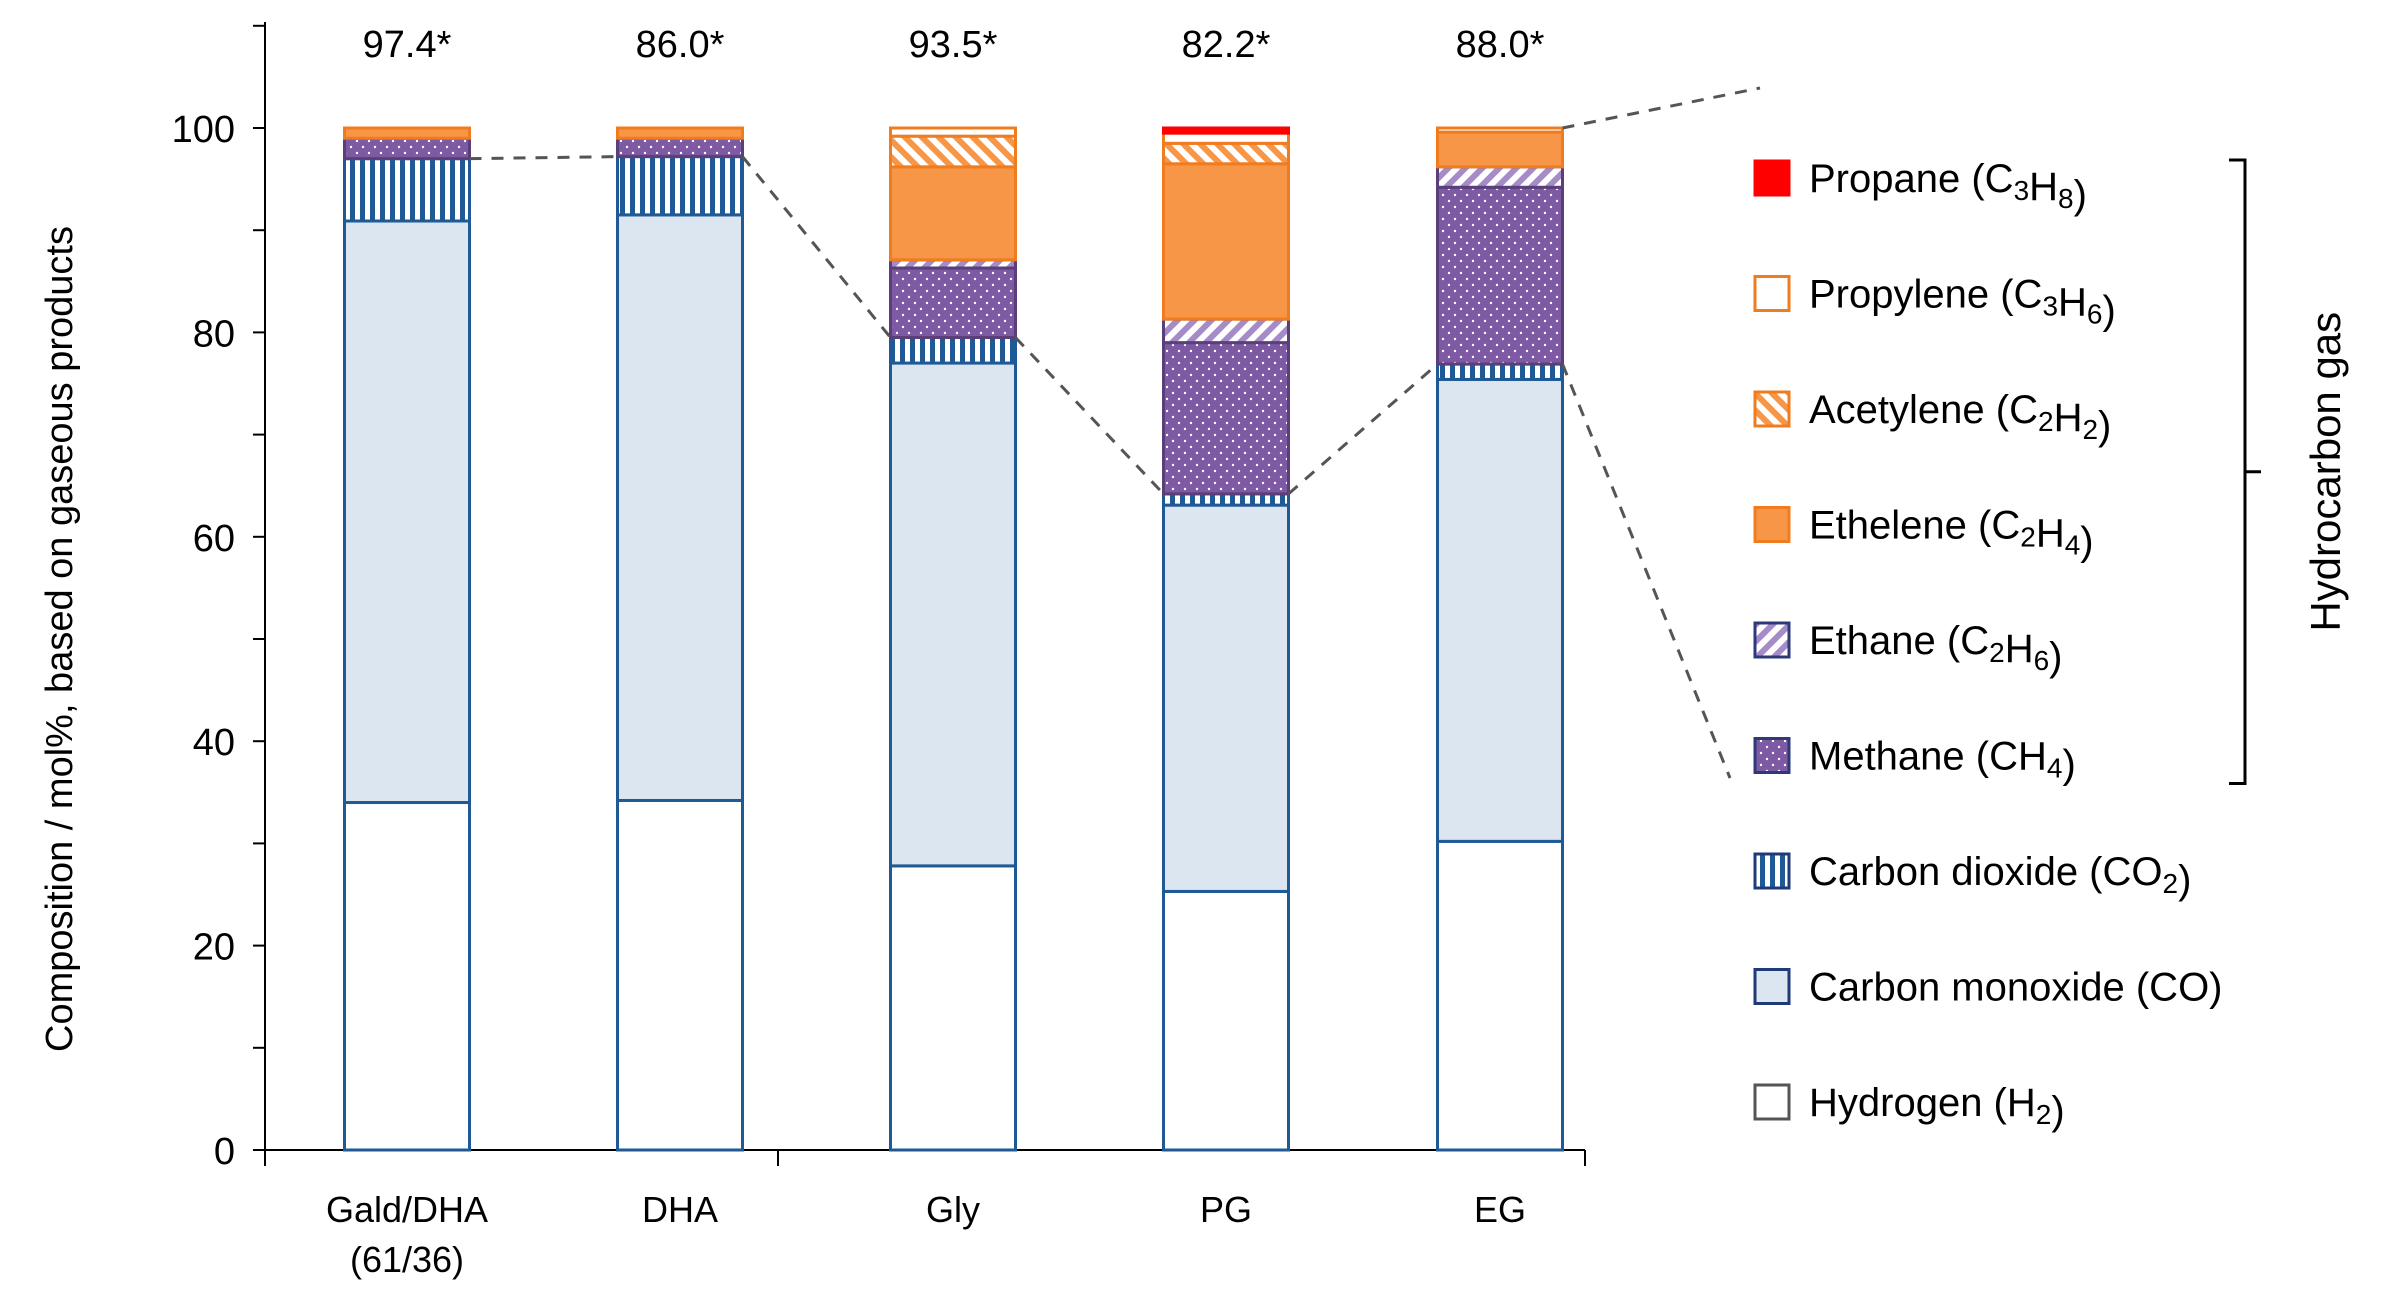 The width and height of the screenshot is (2382, 1311). What do you see at coordinates (1935, 649) in the screenshot?
I see `legend-label-ethane: Ethane (C2H6)` at bounding box center [1935, 649].